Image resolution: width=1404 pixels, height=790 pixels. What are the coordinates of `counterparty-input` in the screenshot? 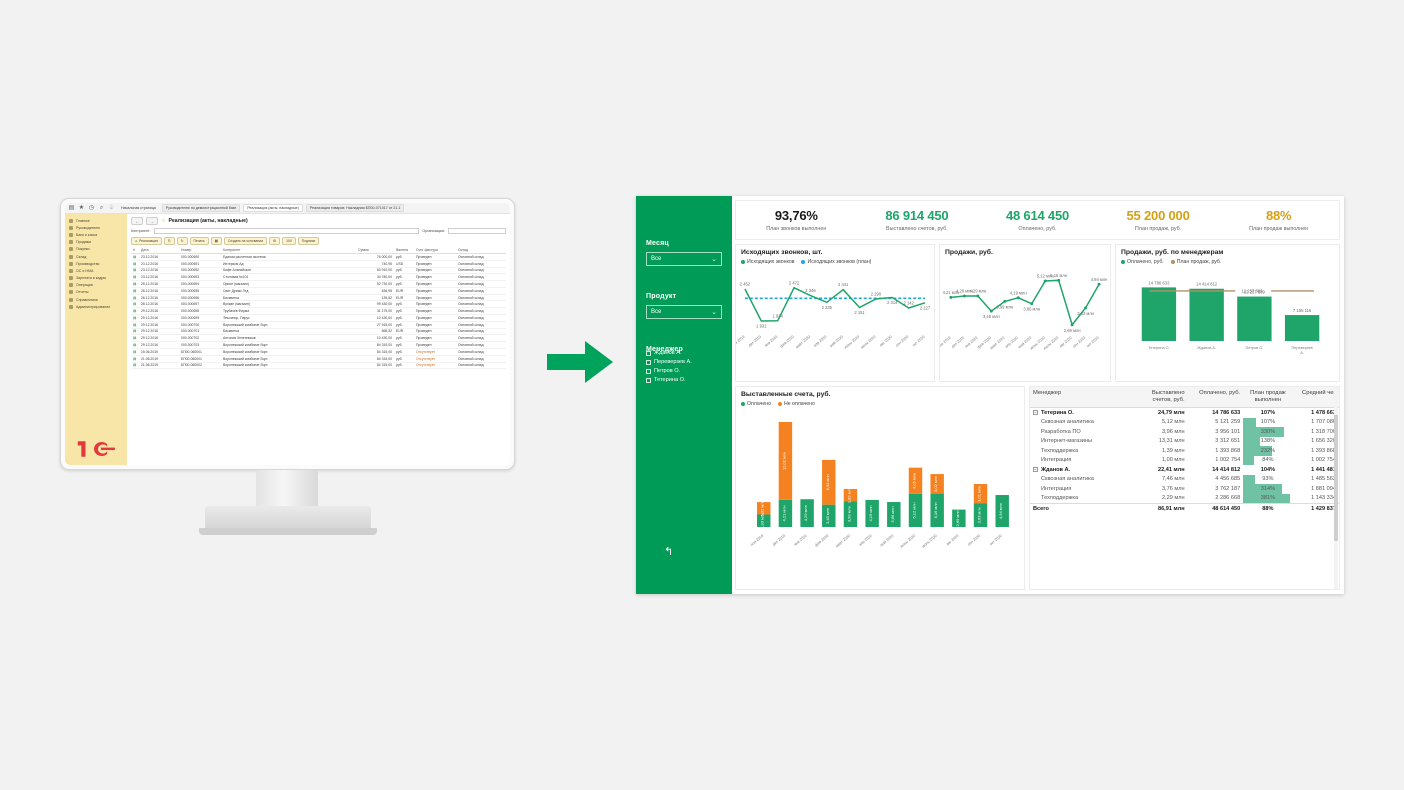 It's located at (286, 231).